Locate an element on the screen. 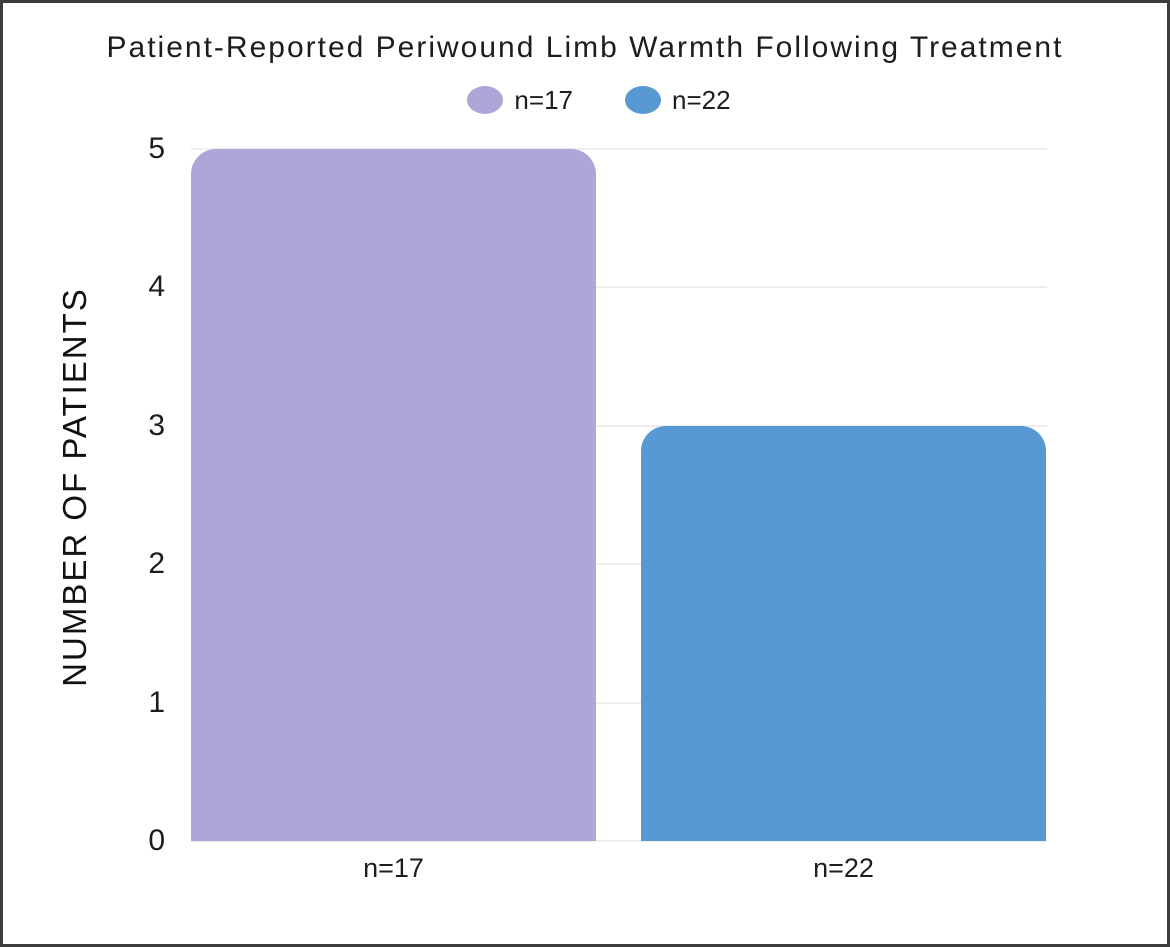 This screenshot has width=1170, height=947. legend-label: n=17 is located at coordinates (543, 99).